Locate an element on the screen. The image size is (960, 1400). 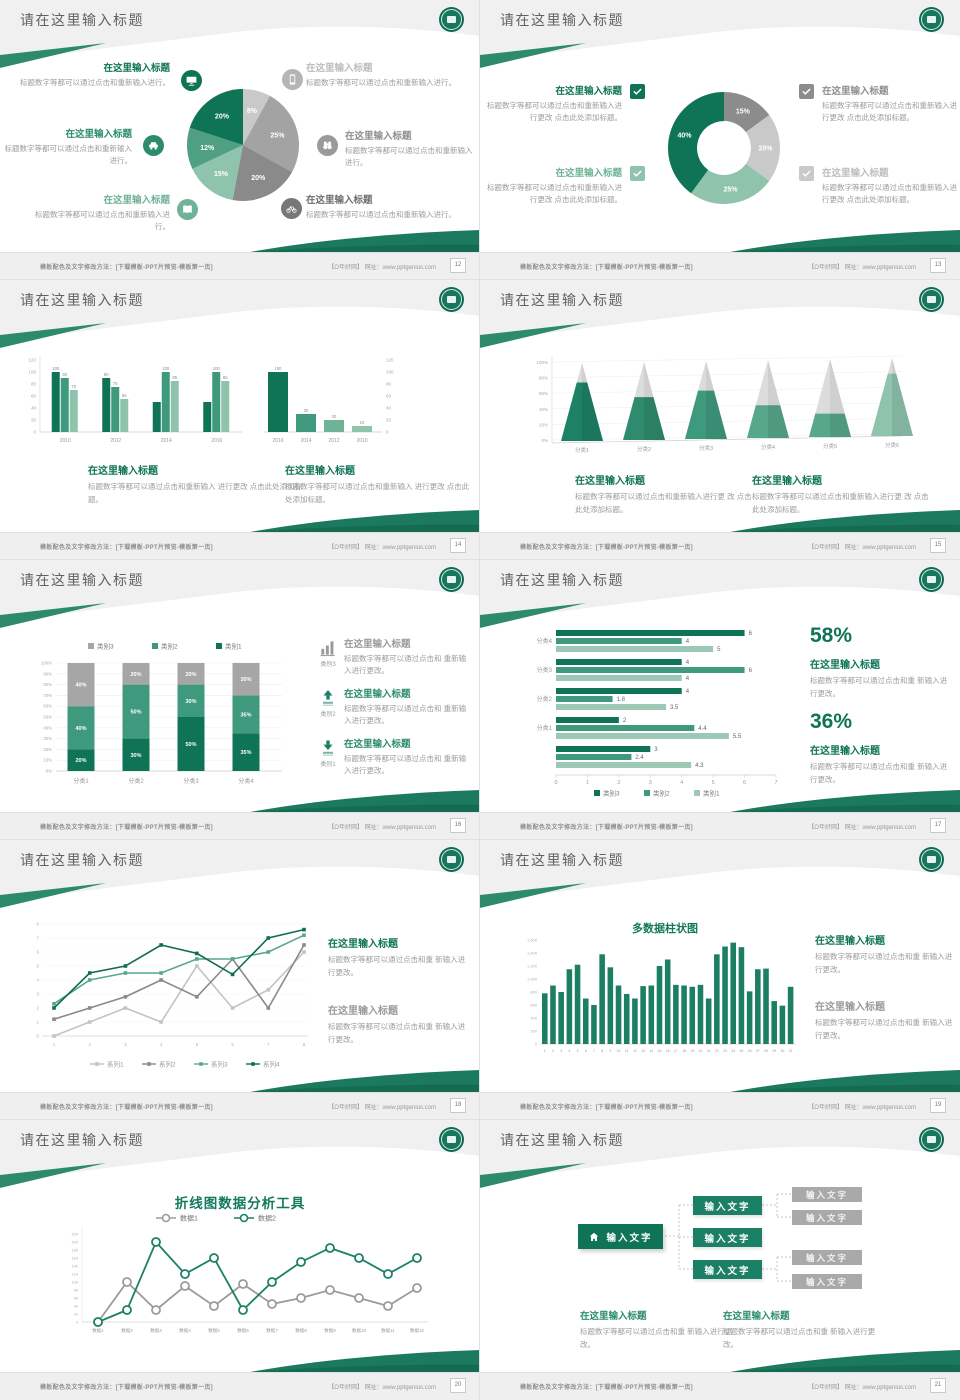
legend-swatch is located at coordinates (597, 793).